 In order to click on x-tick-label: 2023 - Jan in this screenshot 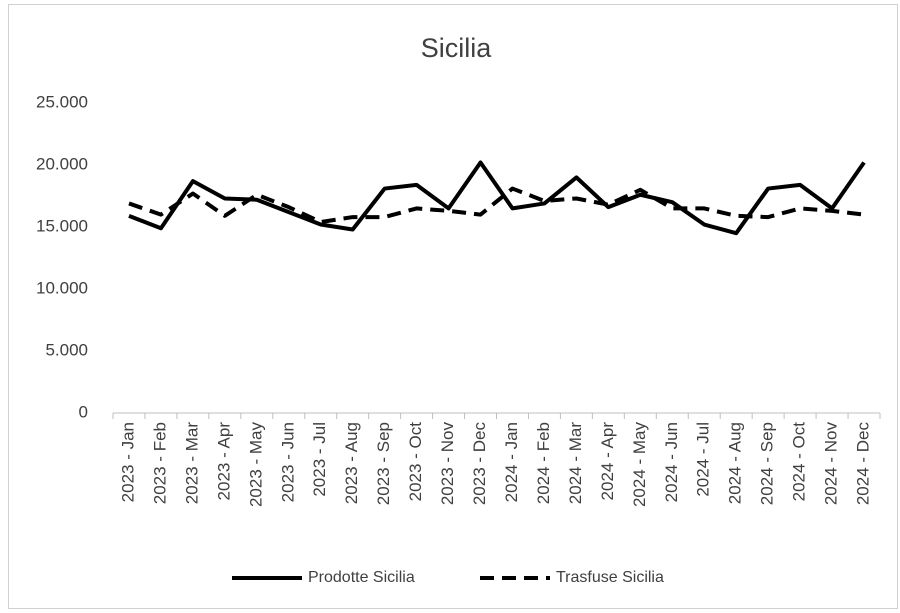, I will do `click(127, 462)`.